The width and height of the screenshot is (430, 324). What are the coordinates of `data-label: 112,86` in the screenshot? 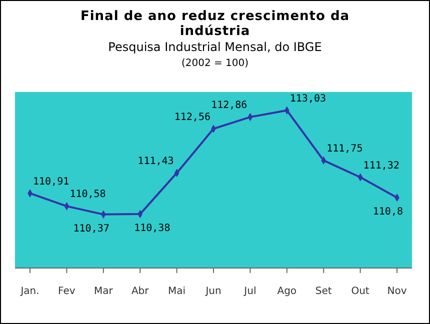 It's located at (229, 106).